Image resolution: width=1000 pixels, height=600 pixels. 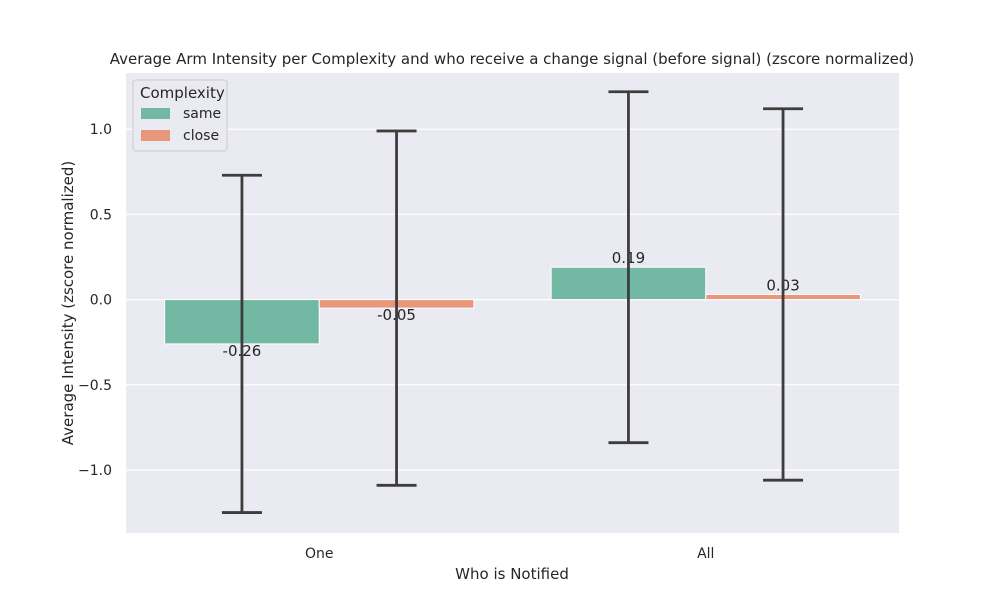 What do you see at coordinates (95, 471) in the screenshot?
I see `y-tick-label: −1.0` at bounding box center [95, 471].